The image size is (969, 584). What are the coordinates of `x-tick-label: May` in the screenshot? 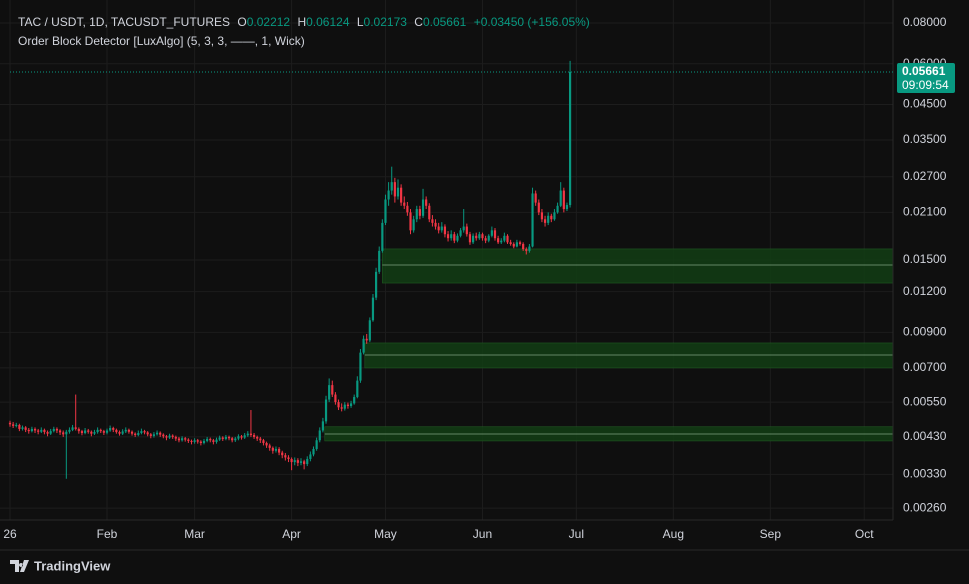 It's located at (385, 534).